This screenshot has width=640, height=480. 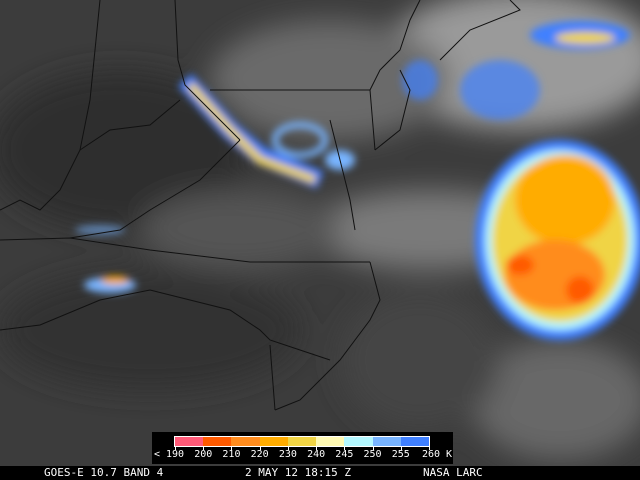 What do you see at coordinates (453, 472) in the screenshot?
I see `credit-label: NASA LARC` at bounding box center [453, 472].